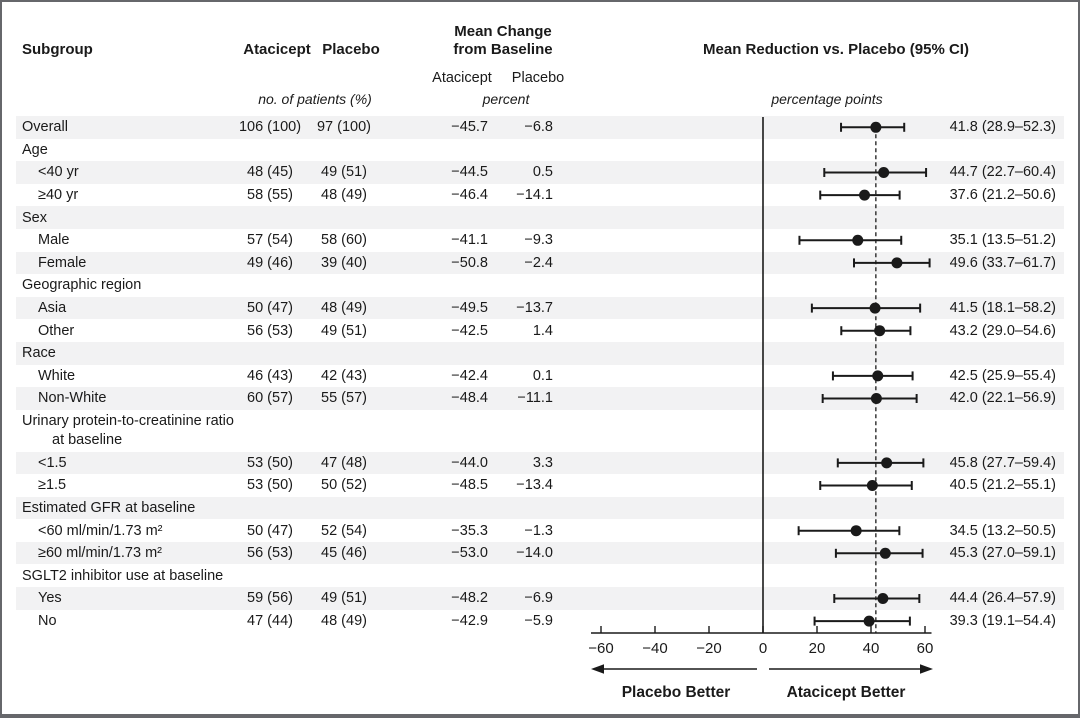  I want to click on section-row: Age, so click(540, 150).